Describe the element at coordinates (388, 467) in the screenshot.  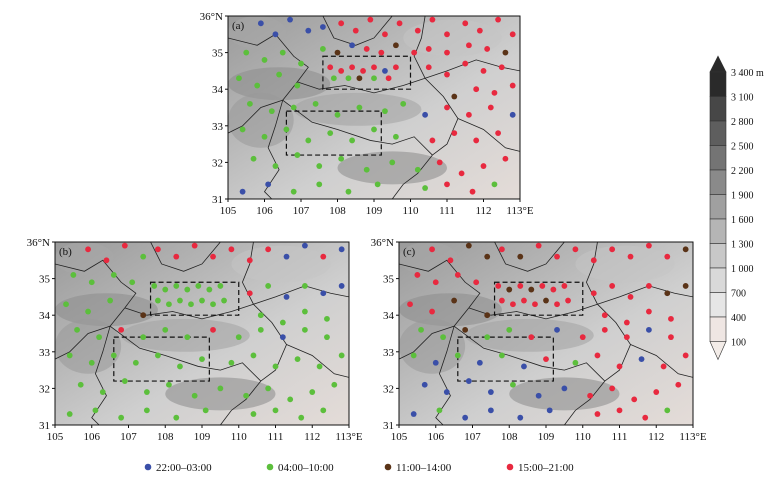
I see `legend-marker` at that location.